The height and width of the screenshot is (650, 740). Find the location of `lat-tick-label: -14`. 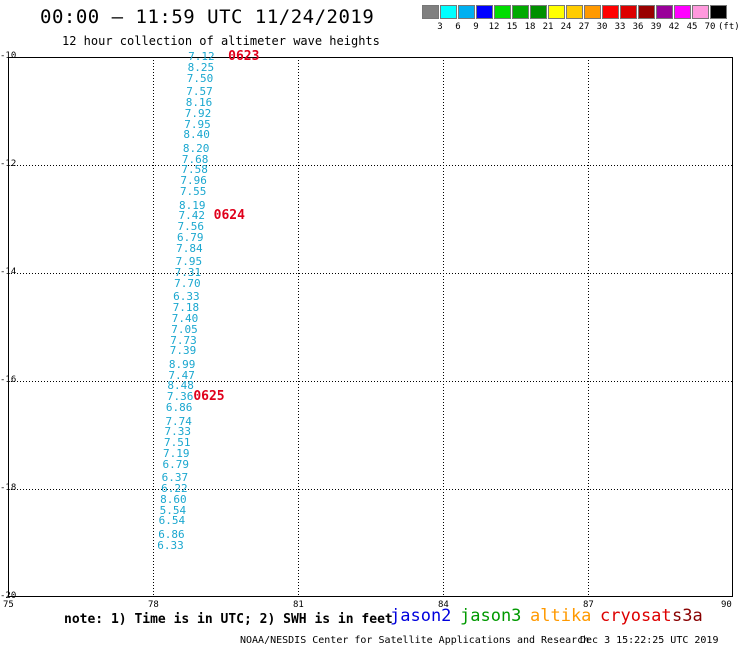

lat-tick-label: -14 is located at coordinates (8, 272).